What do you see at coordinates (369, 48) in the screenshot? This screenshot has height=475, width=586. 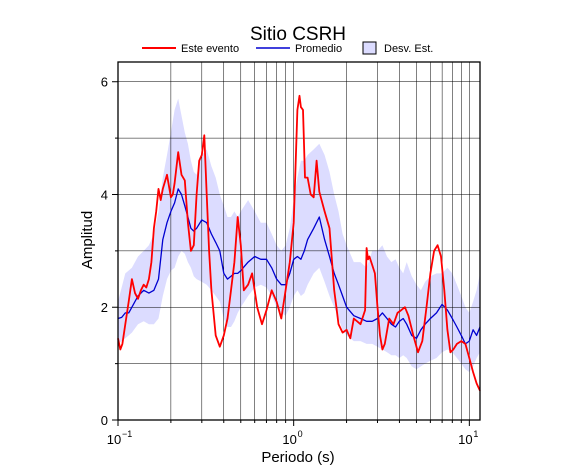 I see `legend-desv-swatch` at bounding box center [369, 48].